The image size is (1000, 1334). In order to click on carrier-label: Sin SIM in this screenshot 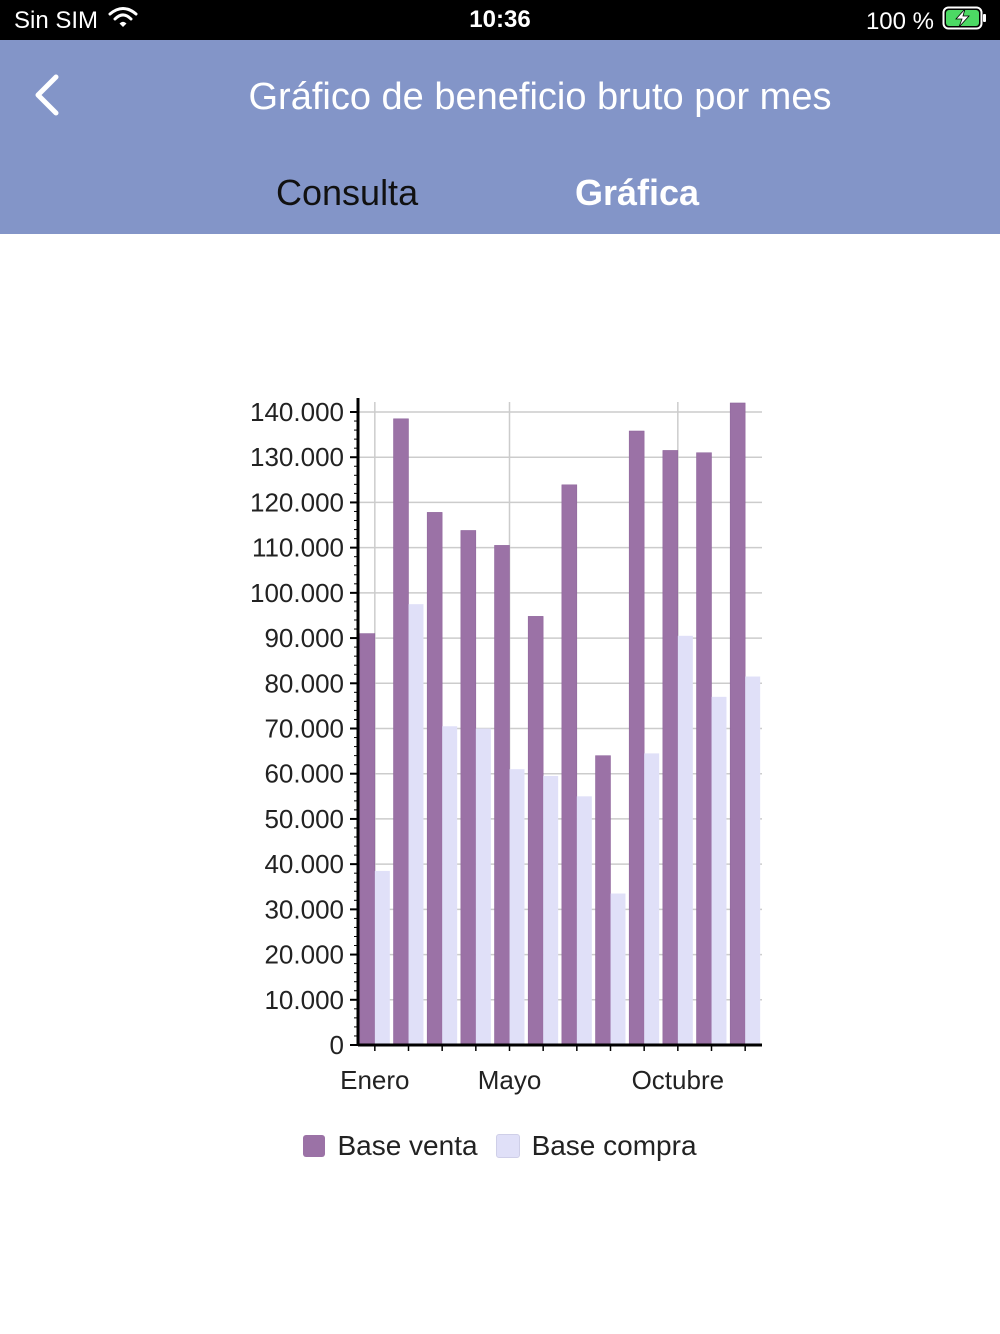, I will do `click(56, 20)`.